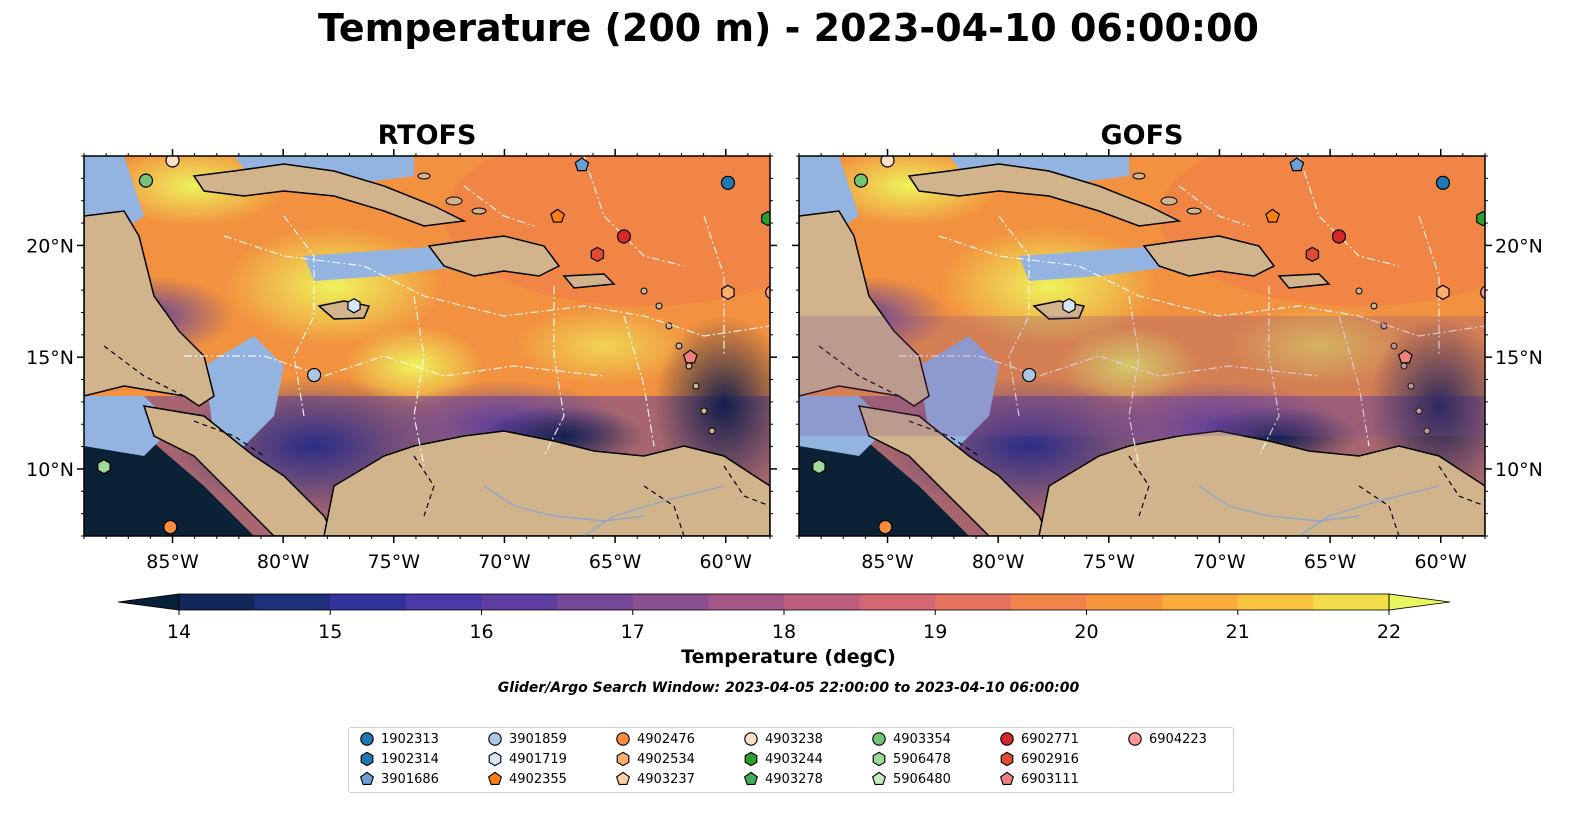 The image size is (1577, 827). I want to click on legend-item: 3901859, so click(527, 741).